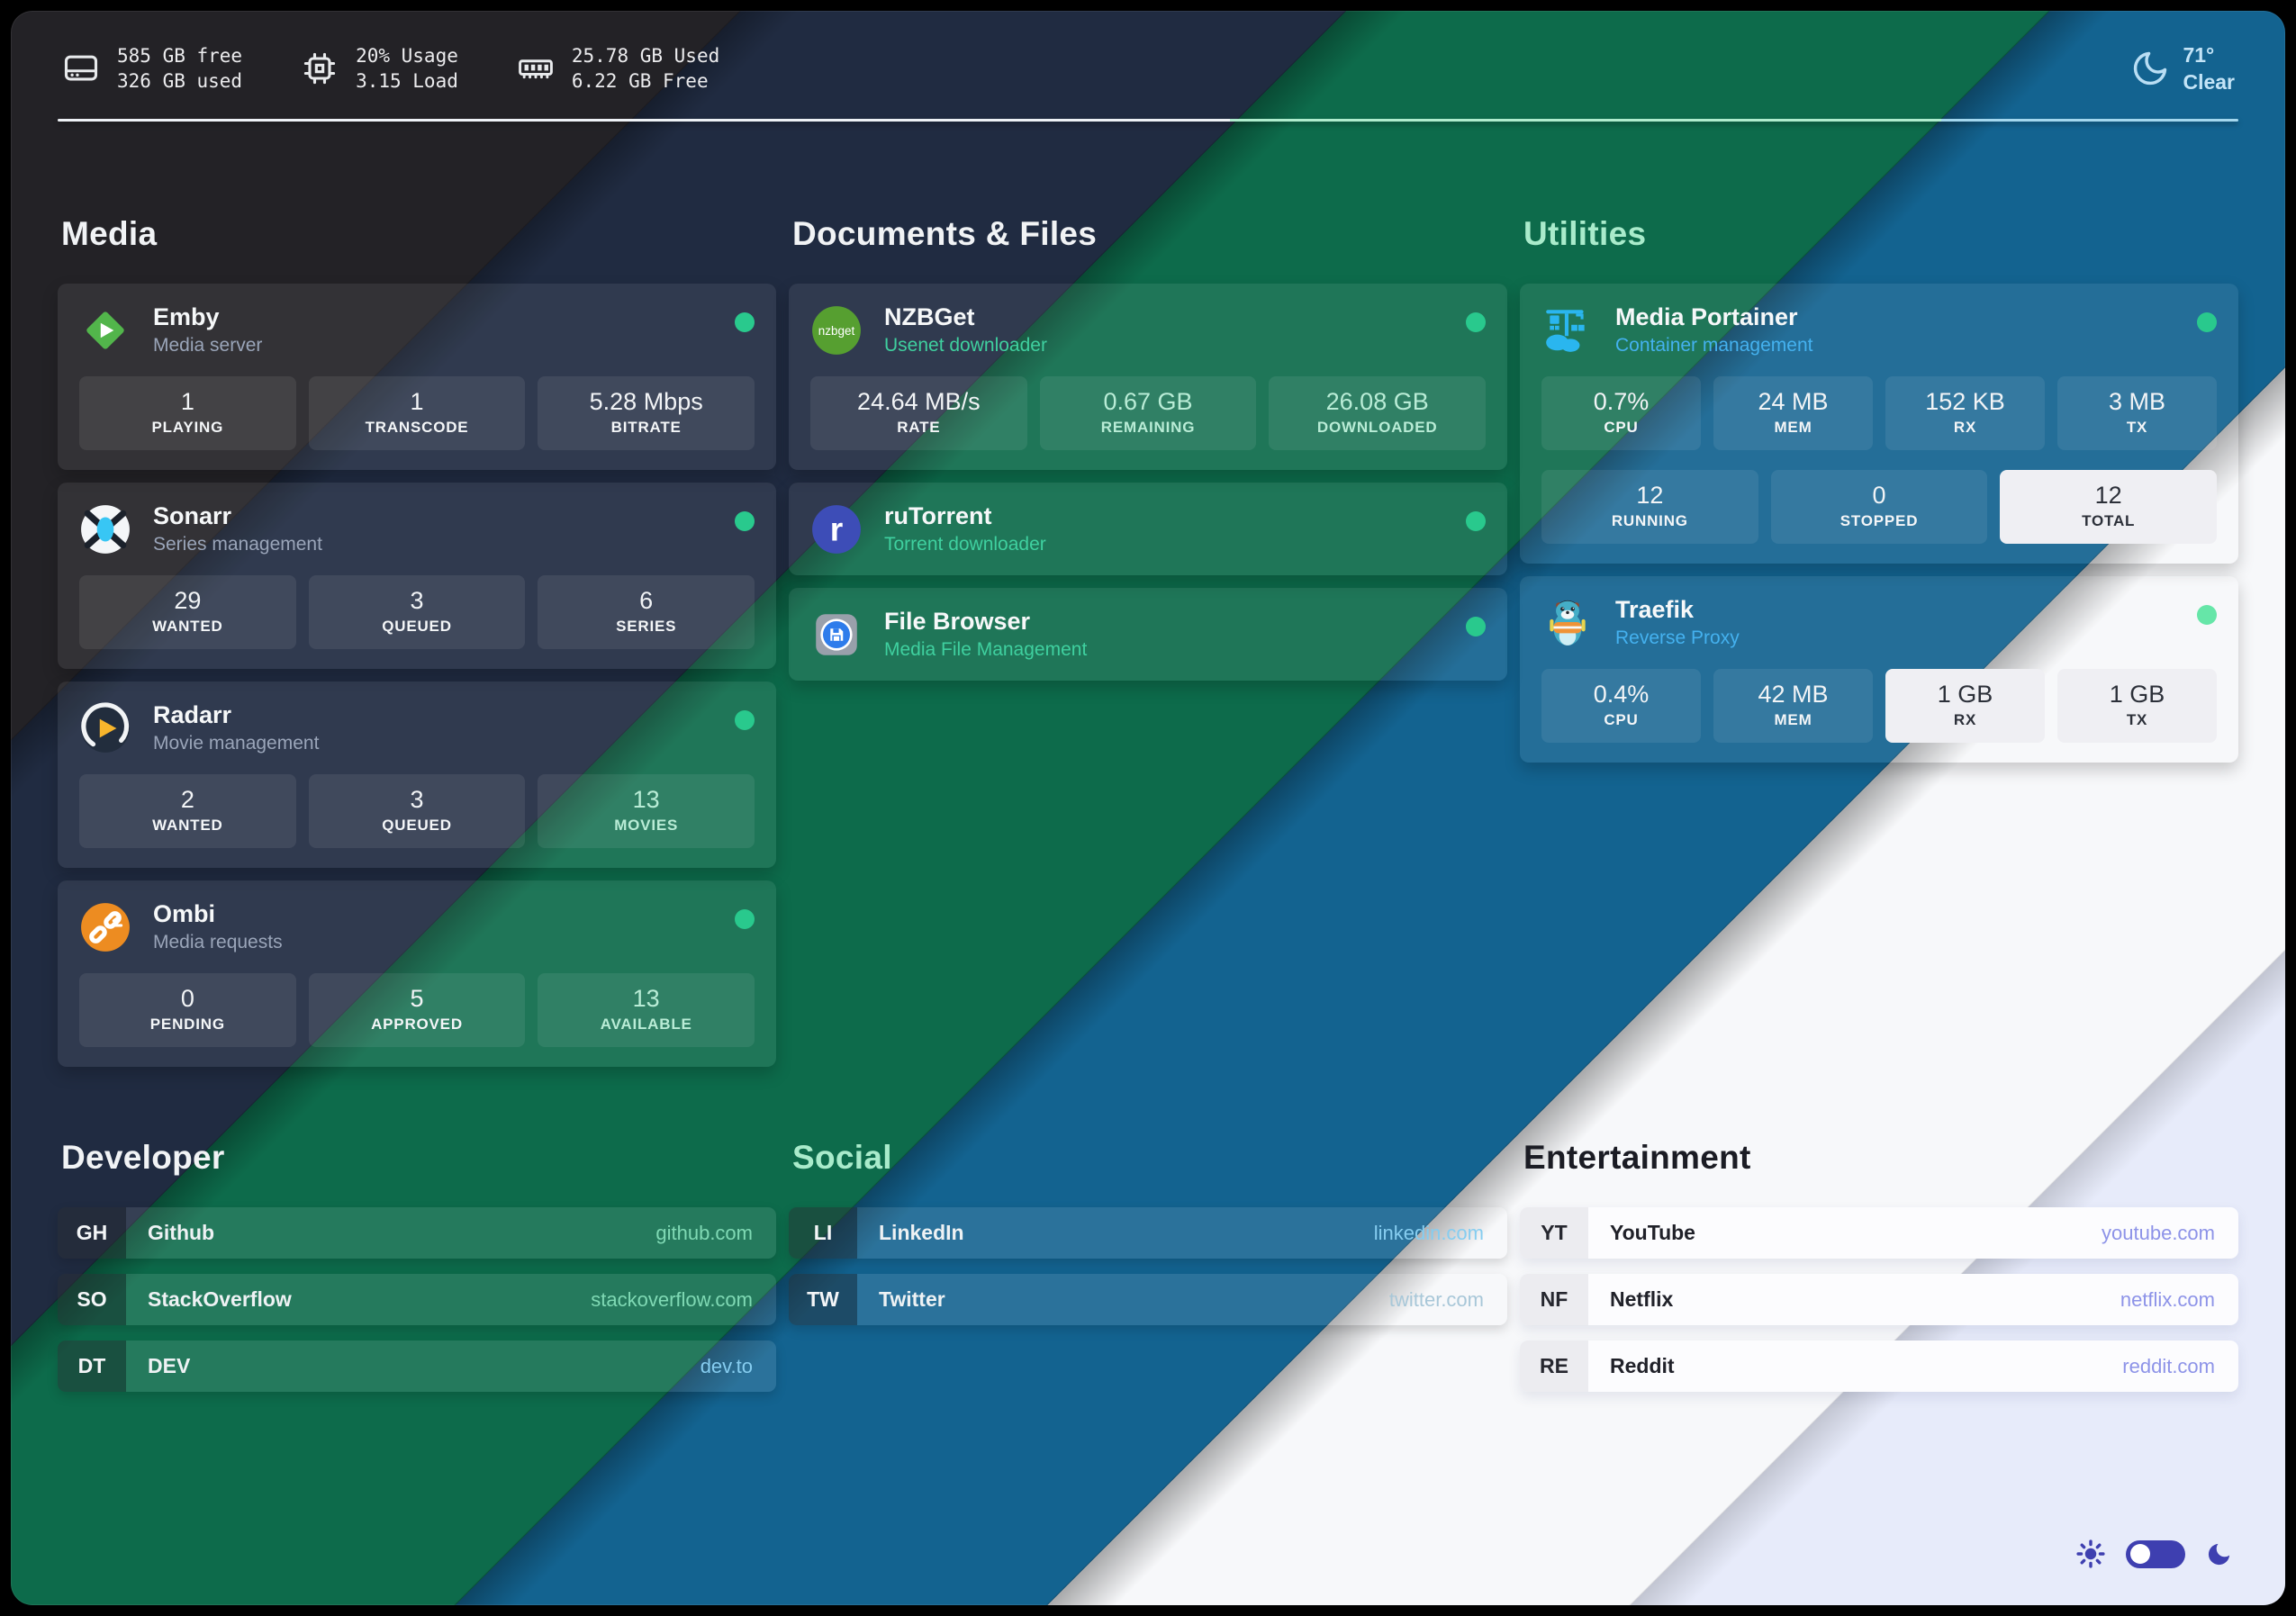 This screenshot has height=1616, width=2296. Describe the element at coordinates (1650, 507) in the screenshot. I see `stat-running: 12 RUNNING` at that location.